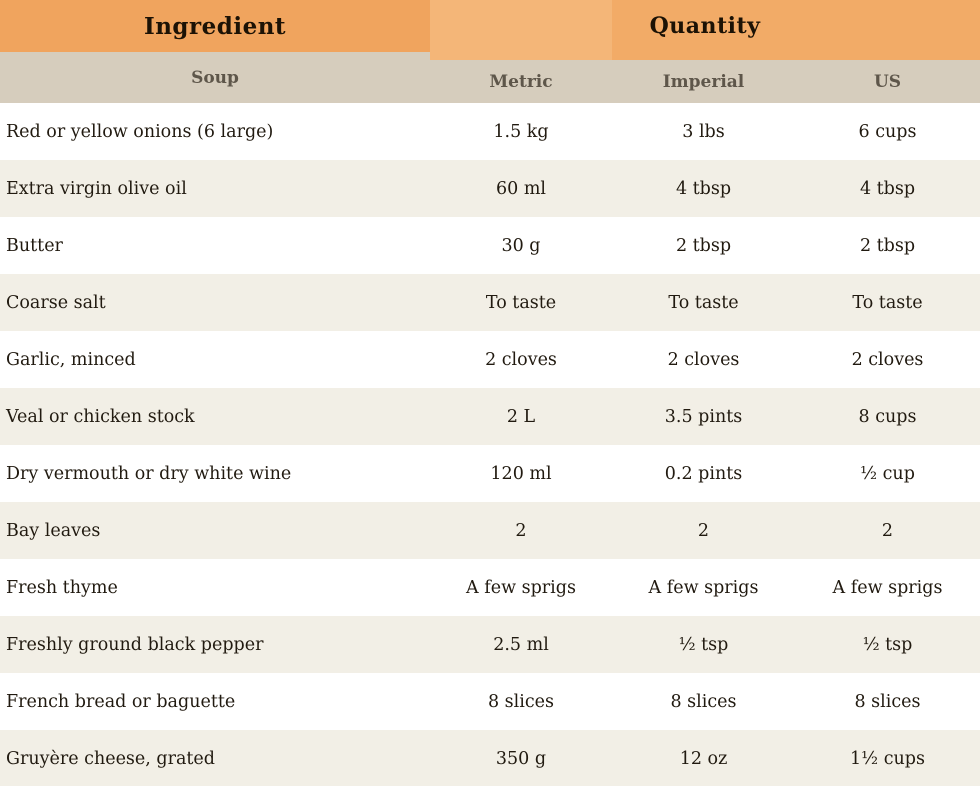 Image resolution: width=980 pixels, height=786 pixels. Describe the element at coordinates (521, 587) in the screenshot. I see `metric-cell: A few sprigs` at that location.